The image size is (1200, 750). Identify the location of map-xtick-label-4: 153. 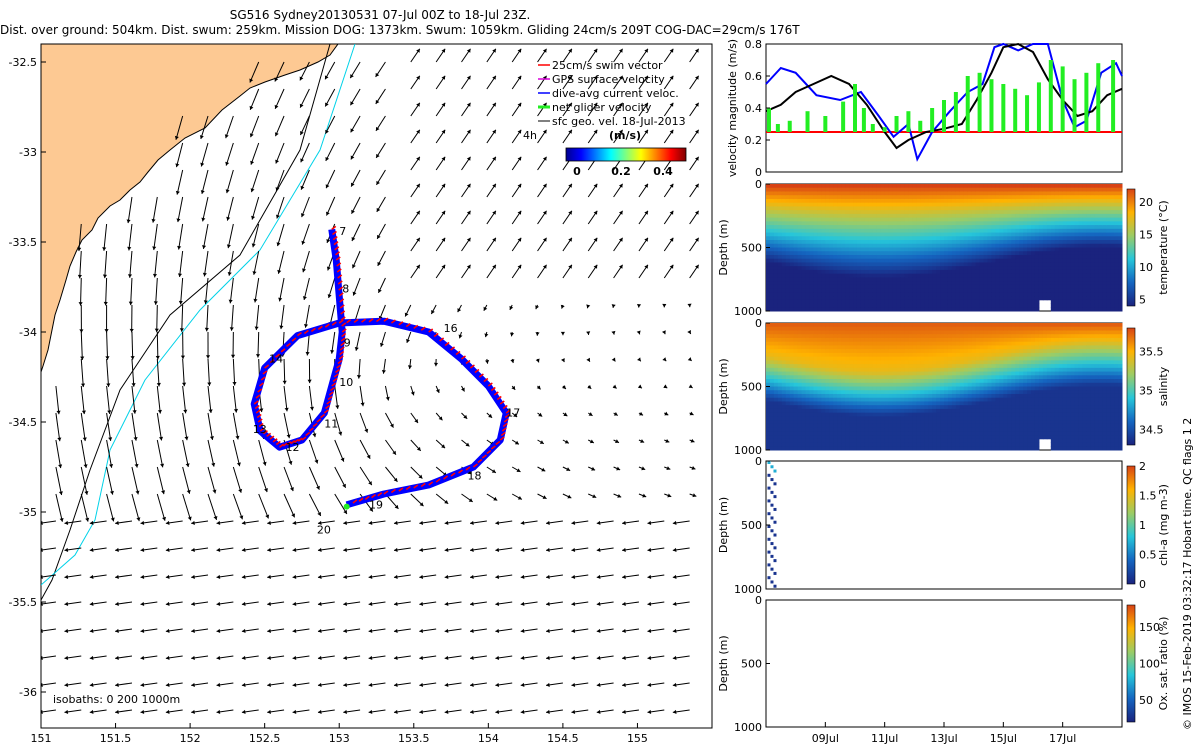
(339, 738).